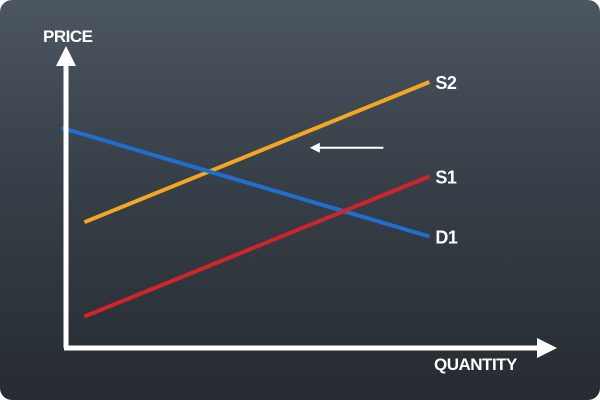  What do you see at coordinates (68, 36) in the screenshot?
I see `y-axis-label: PRICE` at bounding box center [68, 36].